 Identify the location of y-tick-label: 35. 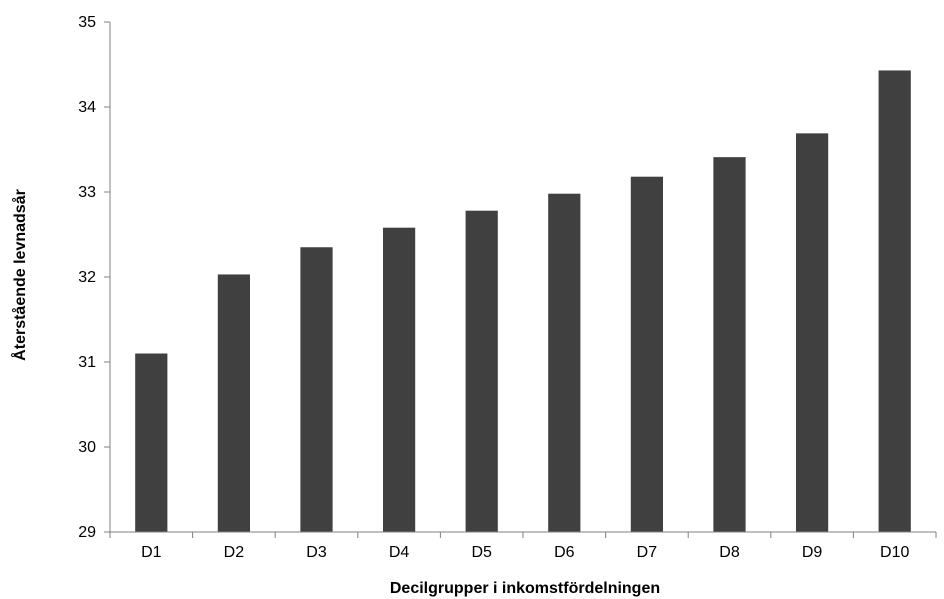
(87, 22).